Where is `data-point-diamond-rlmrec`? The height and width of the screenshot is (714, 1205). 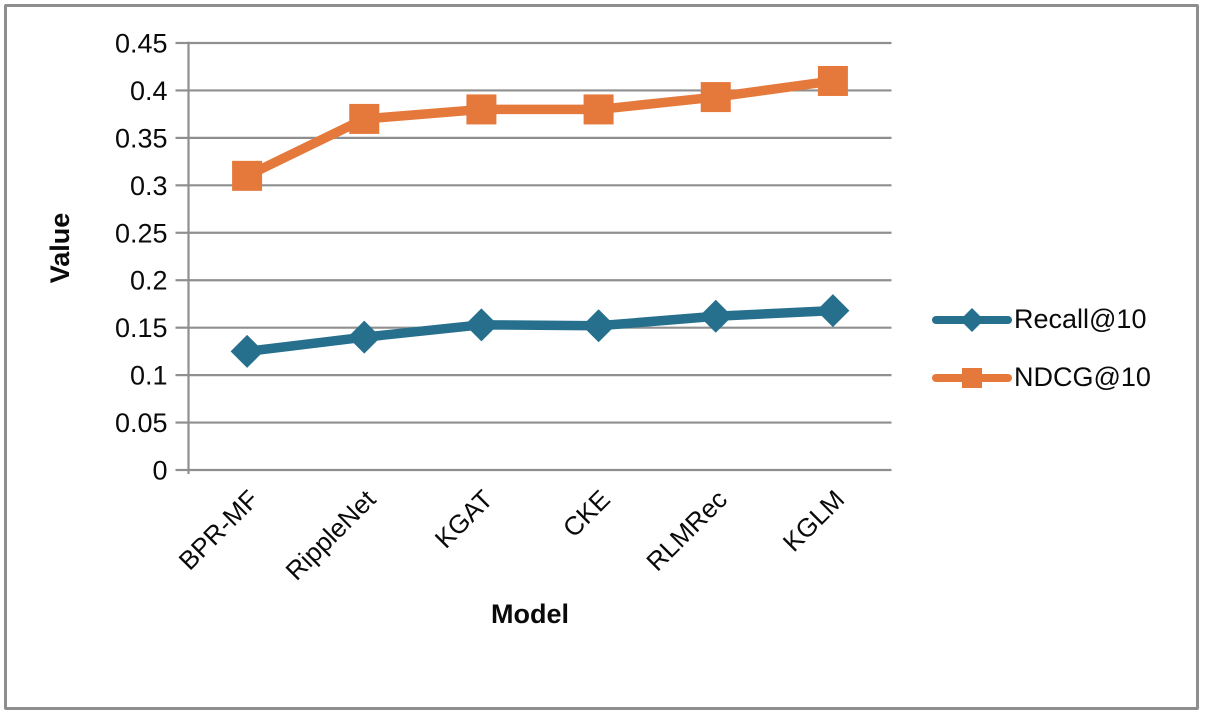
data-point-diamond-rlmrec is located at coordinates (716, 316).